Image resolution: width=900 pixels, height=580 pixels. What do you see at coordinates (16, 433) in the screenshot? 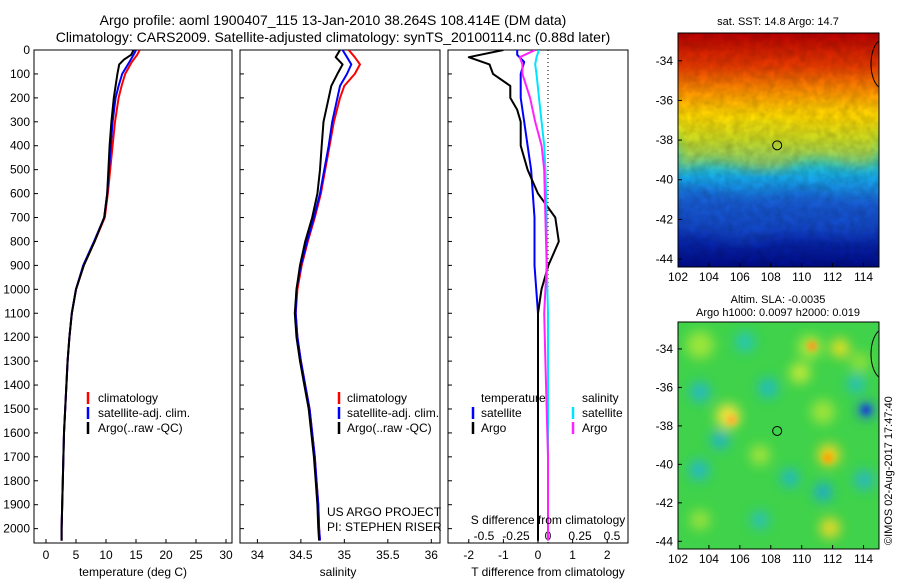
I see `depth-tick-label: 1600` at bounding box center [16, 433].